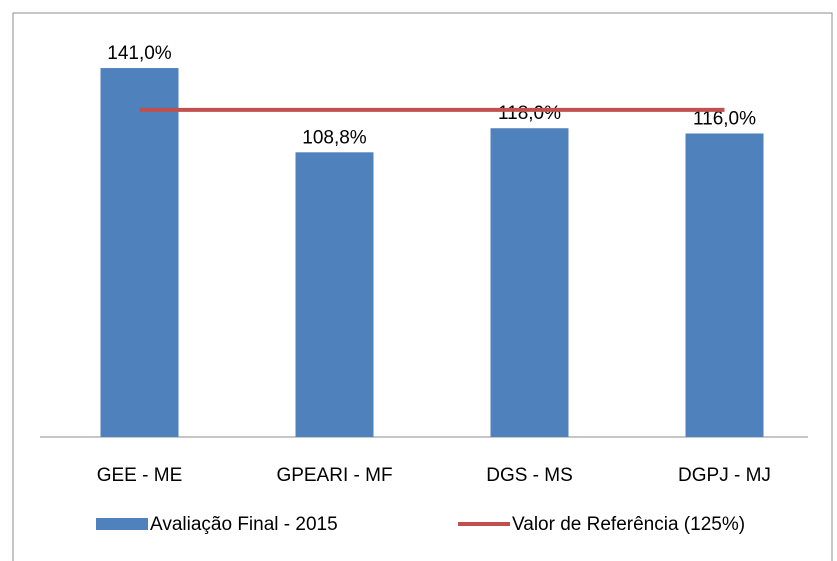 Image resolution: width=837 pixels, height=561 pixels. What do you see at coordinates (122, 524) in the screenshot?
I see `legend-swatch` at bounding box center [122, 524].